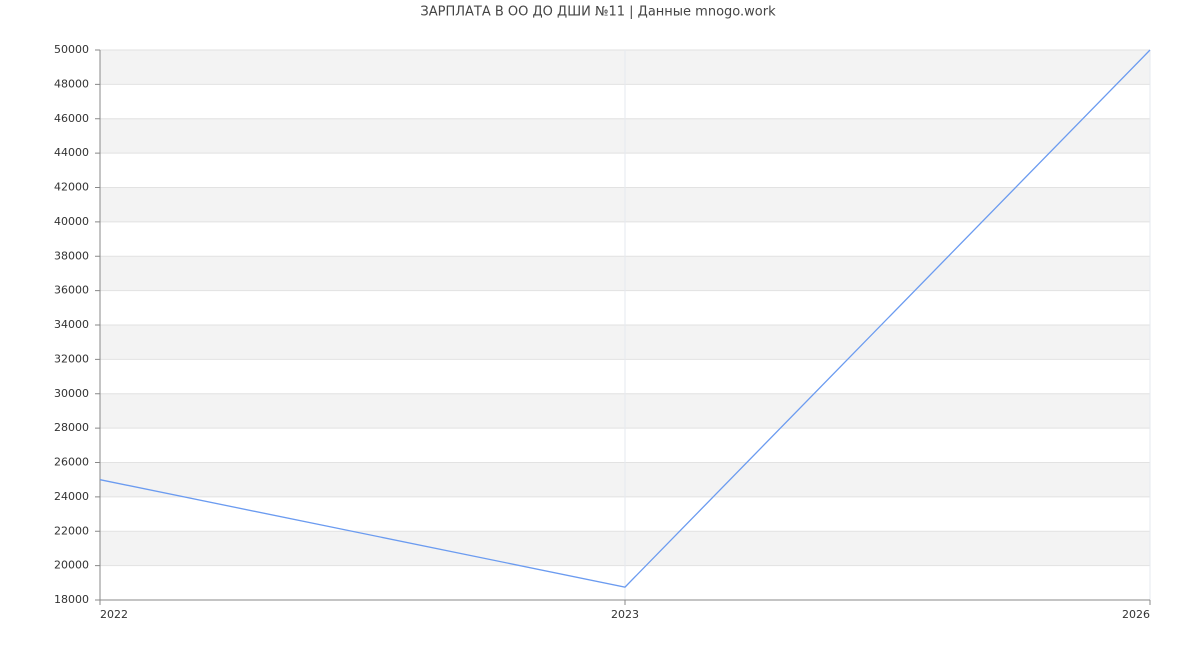 The image size is (1200, 650). What do you see at coordinates (71, 393) in the screenshot?
I see `y-tick-label: 30000` at bounding box center [71, 393].